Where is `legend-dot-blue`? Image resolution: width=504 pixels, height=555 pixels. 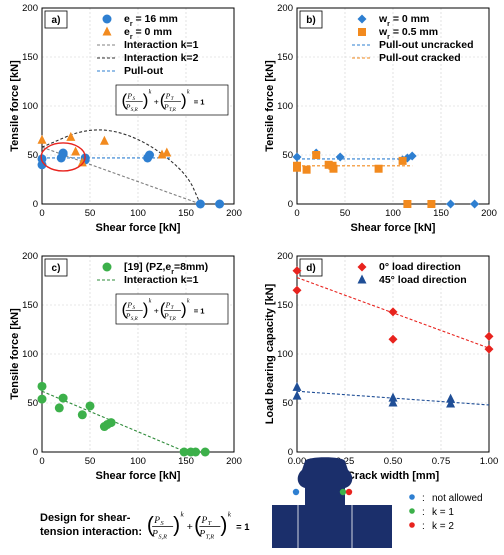 legend-dot-blue is located at coordinates (412, 497).